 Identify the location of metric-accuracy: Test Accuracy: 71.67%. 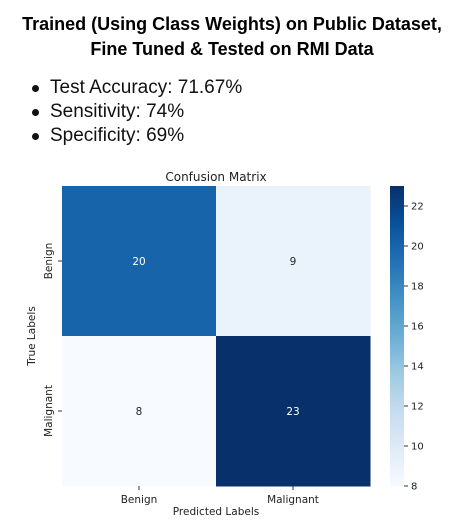
(136, 88).